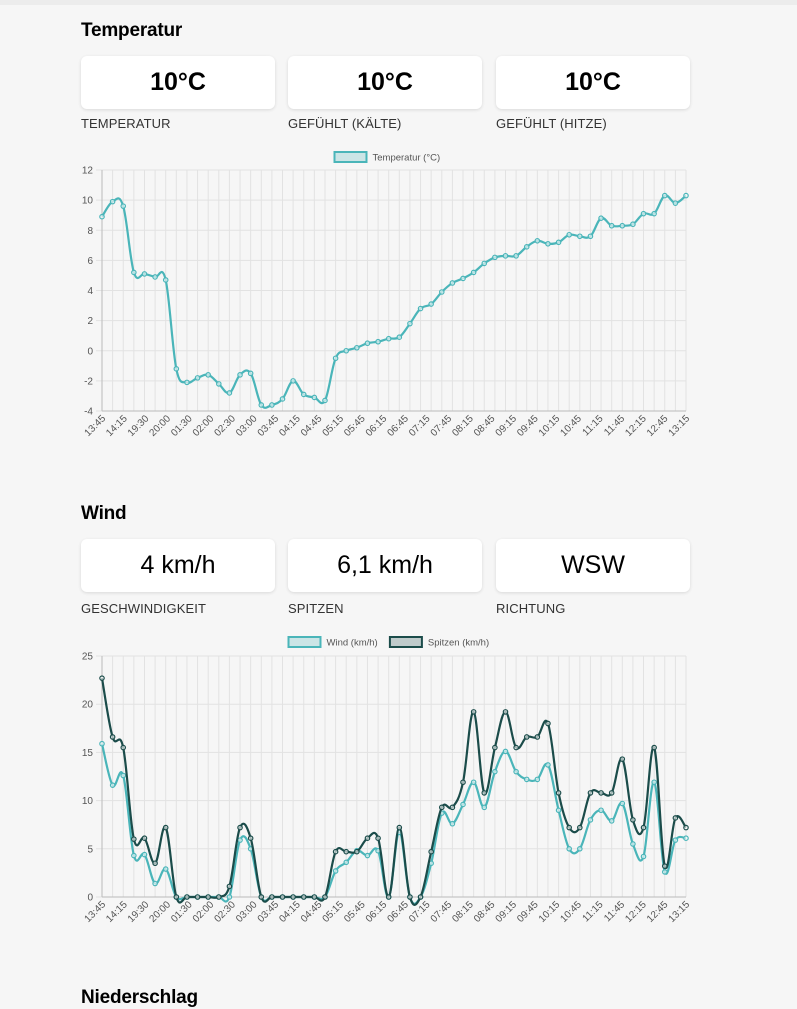 The width and height of the screenshot is (797, 1009). What do you see at coordinates (88, 657) in the screenshot?
I see `wind-chart-y-tick-label: 25` at bounding box center [88, 657].